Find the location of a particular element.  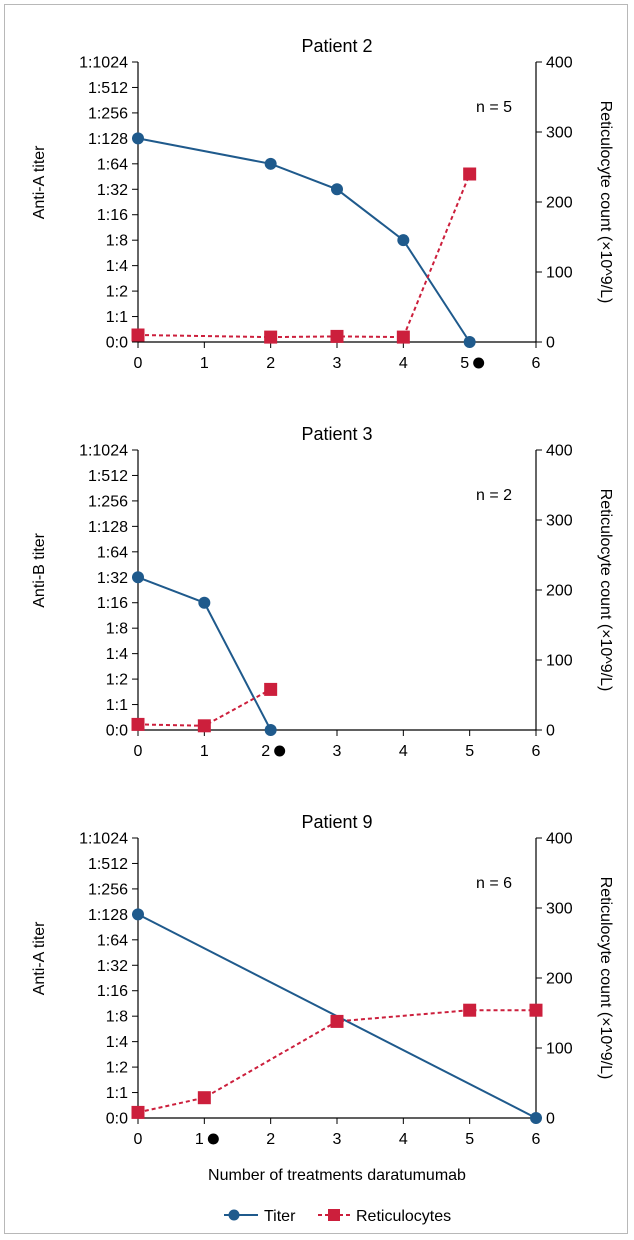

x-axis-label: Number of treatments daratumumab is located at coordinates (337, 1175).